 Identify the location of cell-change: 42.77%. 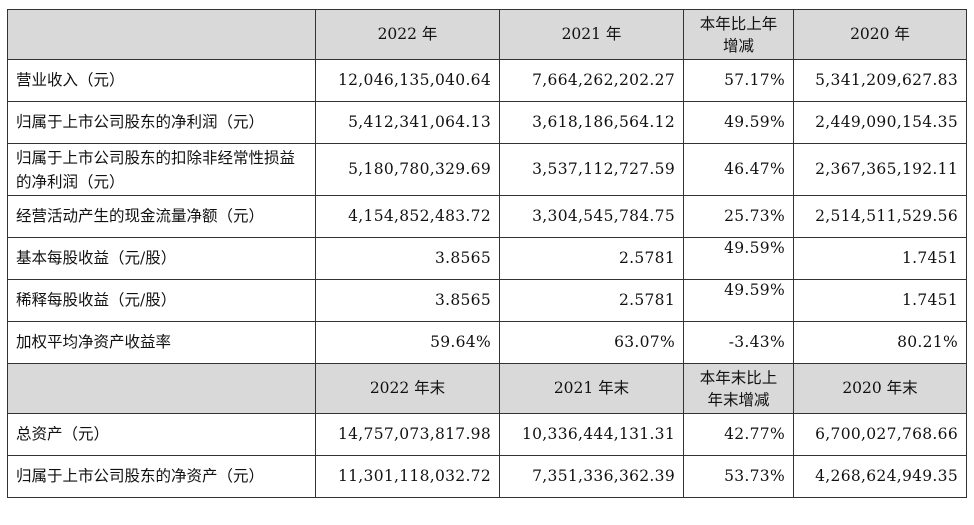
(738, 434).